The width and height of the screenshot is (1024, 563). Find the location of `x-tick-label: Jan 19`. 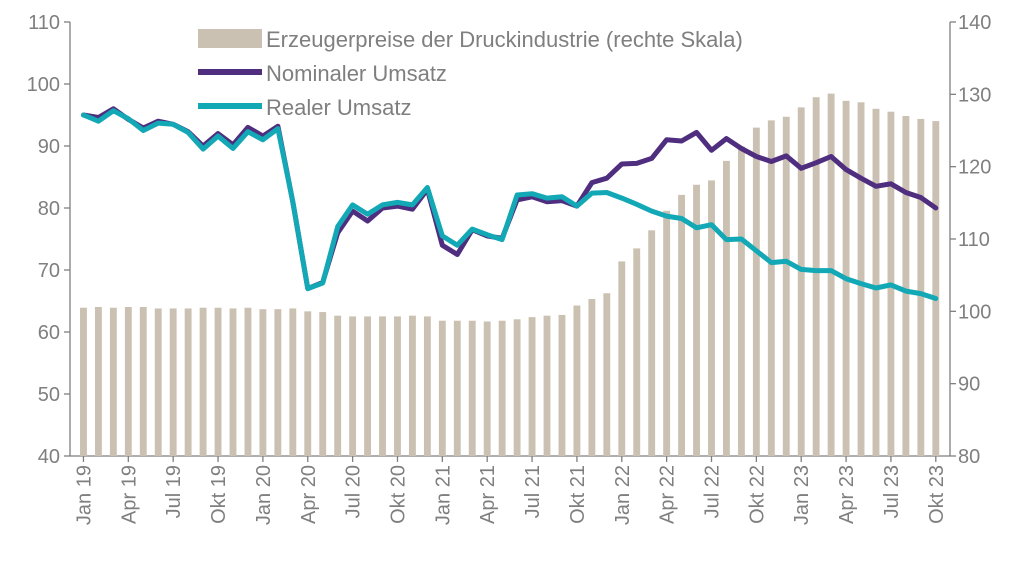

x-tick-label: Jan 19 is located at coordinates (84, 495).